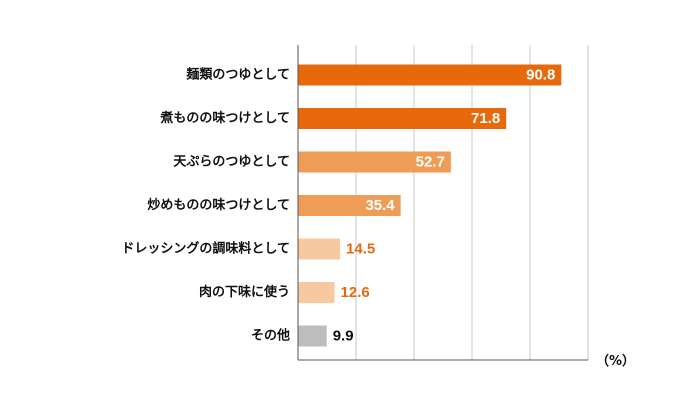 The width and height of the screenshot is (700, 420). Describe the element at coordinates (355, 292) in the screenshot. I see `value-label: 12.6` at that location.